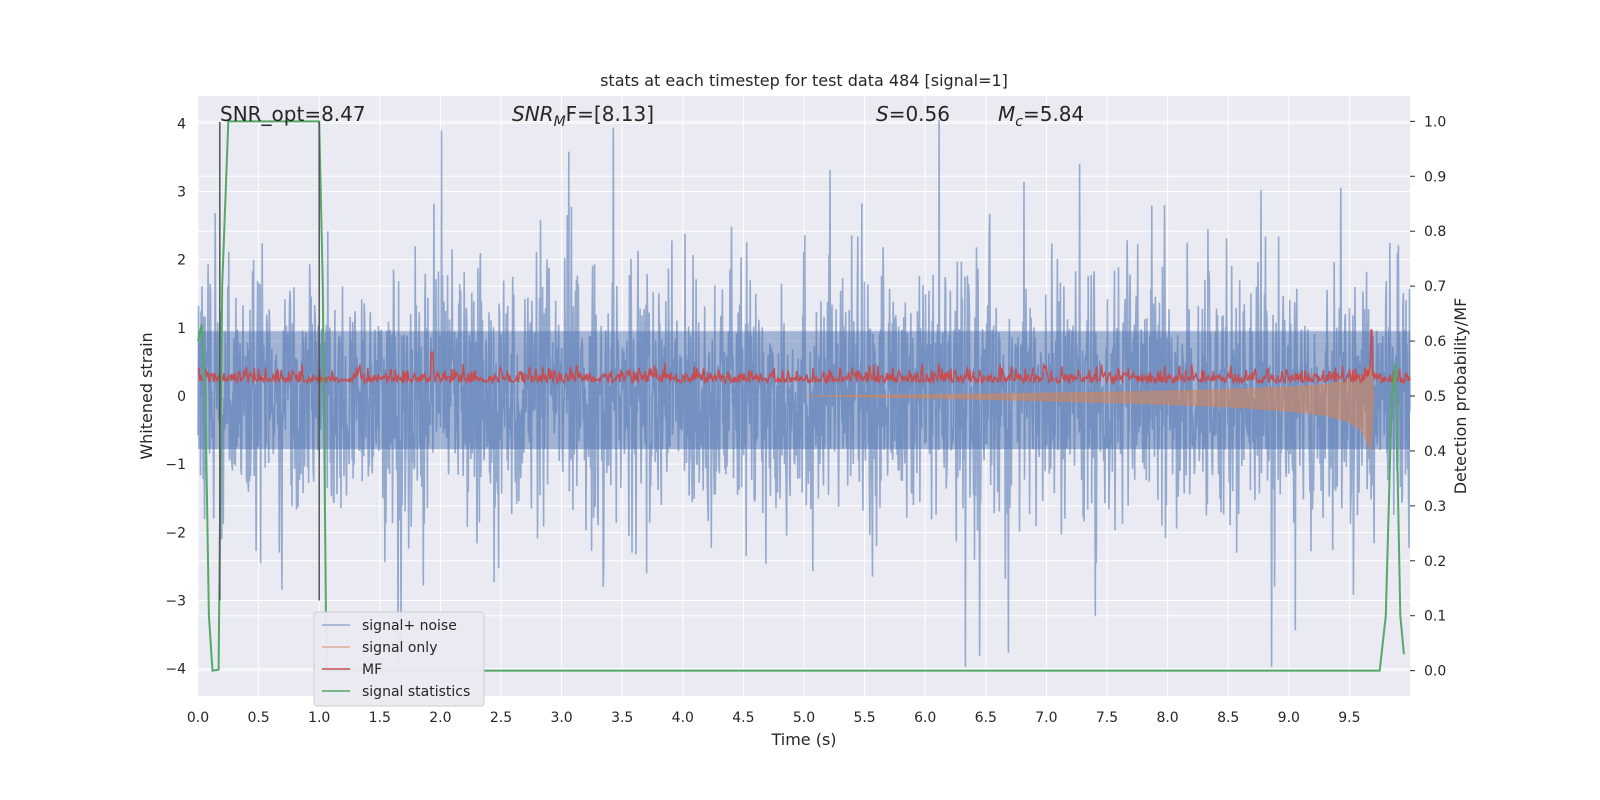  Describe the element at coordinates (1435, 507) in the screenshot. I see `y-right-tick-label-7: 0.3` at that location.